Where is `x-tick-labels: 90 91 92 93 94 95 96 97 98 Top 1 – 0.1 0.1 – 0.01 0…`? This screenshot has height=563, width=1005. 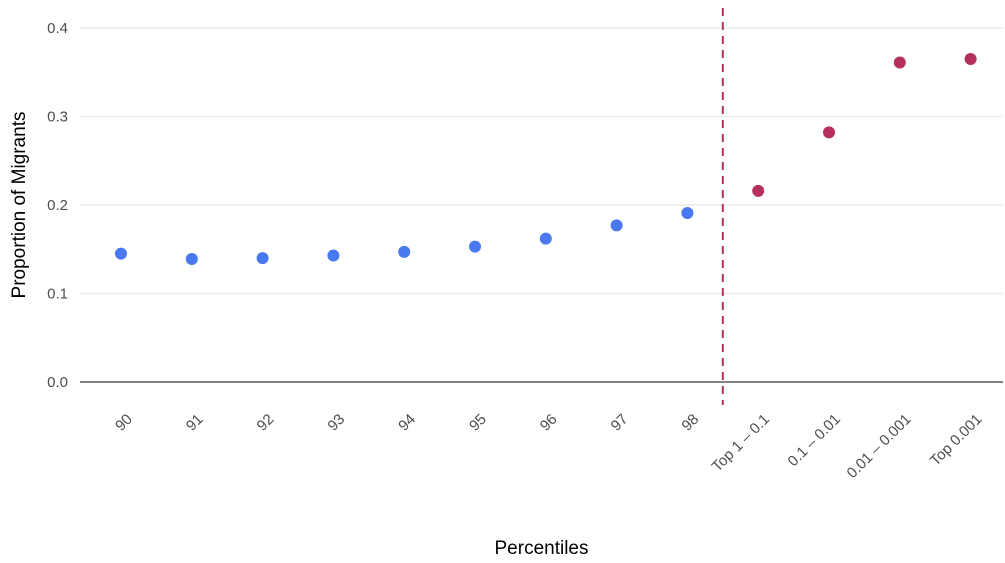 x-tick-labels: 90 91 92 93 94 95 96 97 98 Top 1 – 0.1 0.1 – 0.01 0… is located at coordinates (548, 446).